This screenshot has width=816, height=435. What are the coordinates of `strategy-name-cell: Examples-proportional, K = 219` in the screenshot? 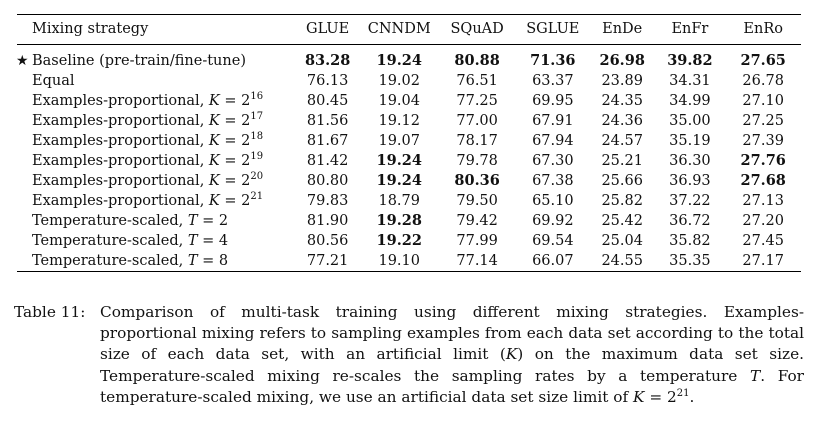 It's located at (148, 160).